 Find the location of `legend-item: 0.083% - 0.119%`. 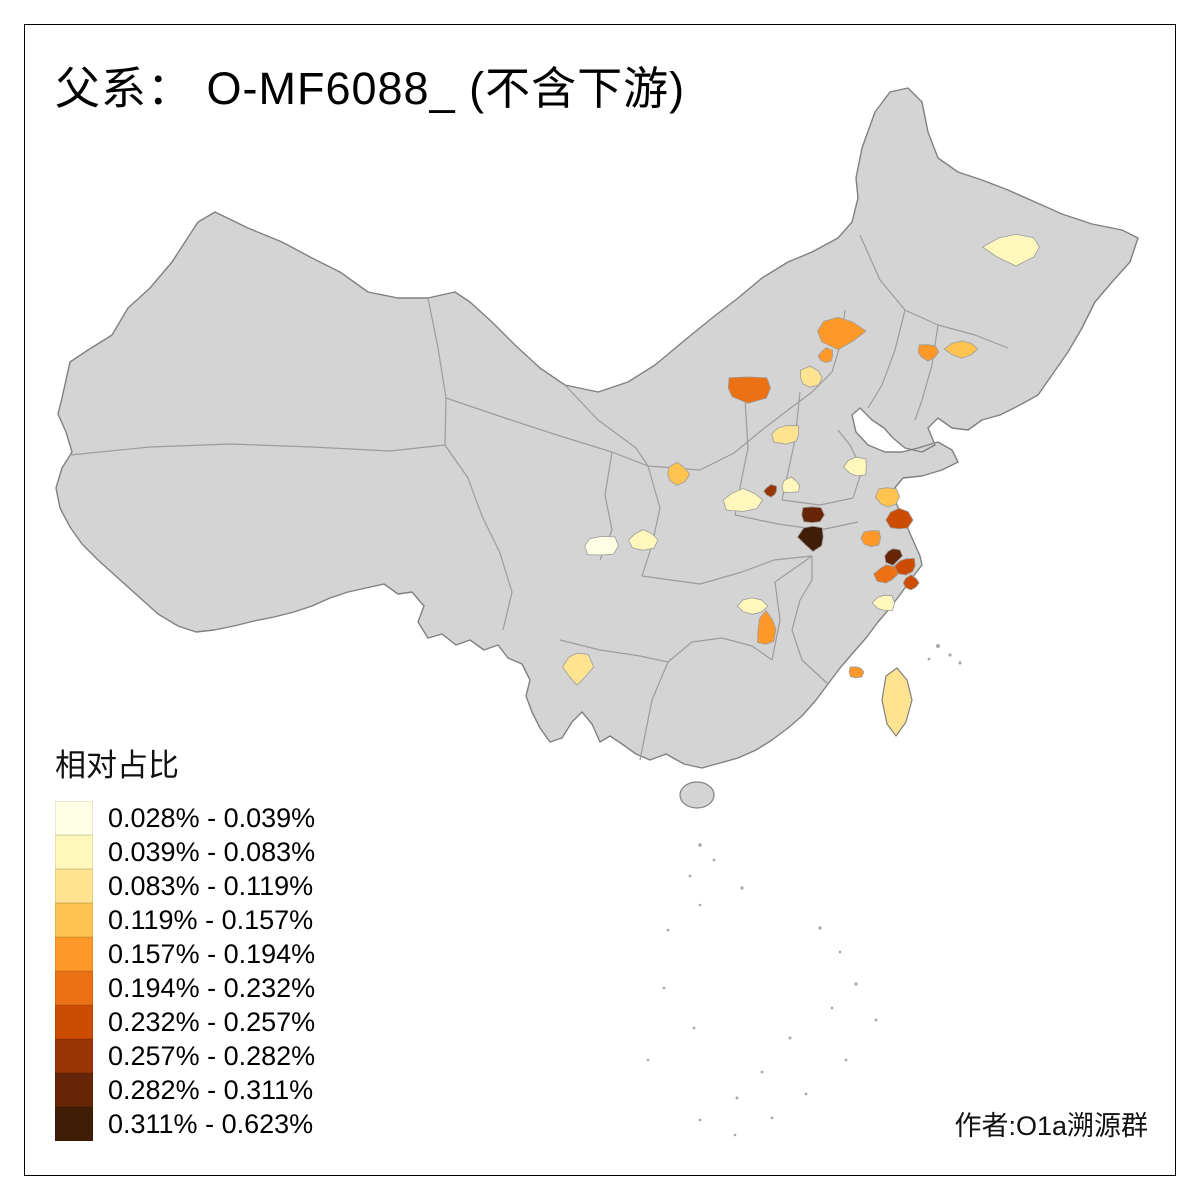

legend-item: 0.083% - 0.119% is located at coordinates (185, 886).